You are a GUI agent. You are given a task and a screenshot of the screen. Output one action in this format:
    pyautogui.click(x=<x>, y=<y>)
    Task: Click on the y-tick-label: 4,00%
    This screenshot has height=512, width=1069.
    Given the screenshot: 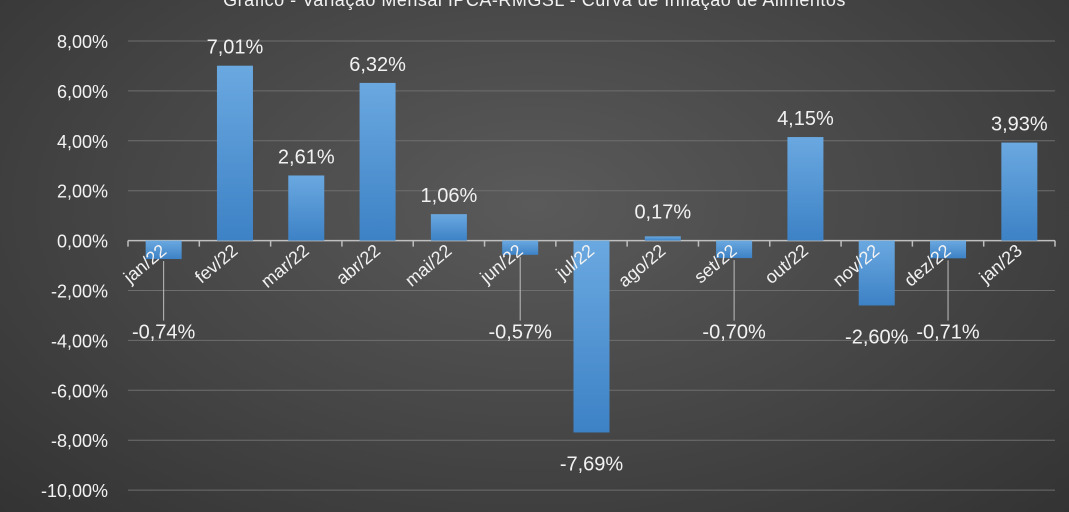 What is the action you would take?
    pyautogui.click(x=82, y=142)
    